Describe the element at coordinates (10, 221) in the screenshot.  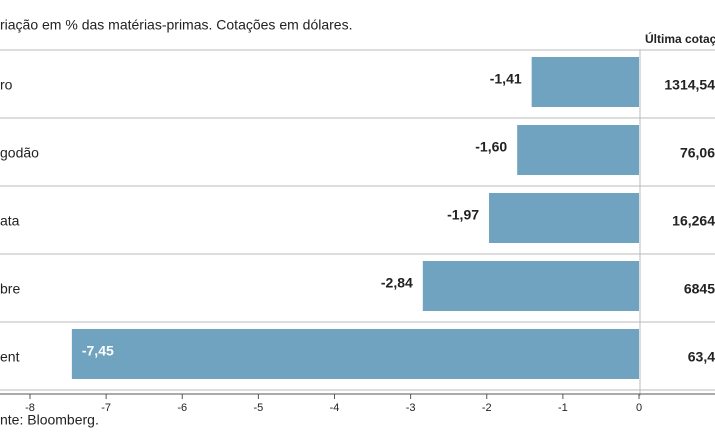
I see `category-label: ata` at that location.